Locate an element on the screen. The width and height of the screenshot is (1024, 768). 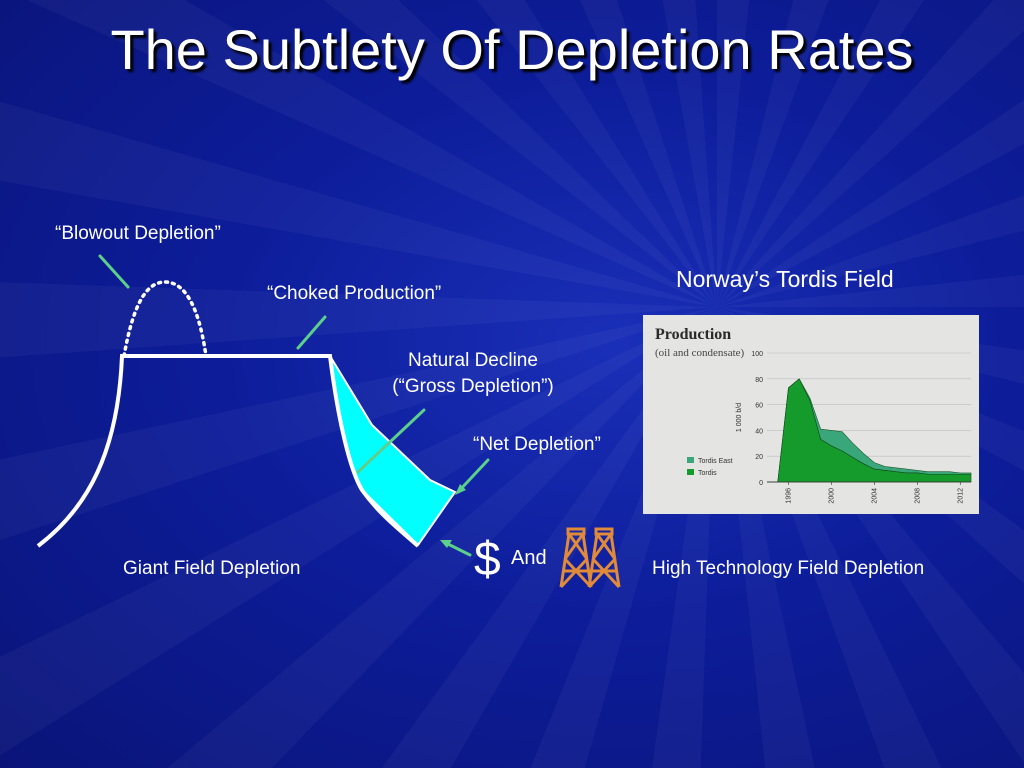
y-tick-label: 60 is located at coordinates (759, 406).